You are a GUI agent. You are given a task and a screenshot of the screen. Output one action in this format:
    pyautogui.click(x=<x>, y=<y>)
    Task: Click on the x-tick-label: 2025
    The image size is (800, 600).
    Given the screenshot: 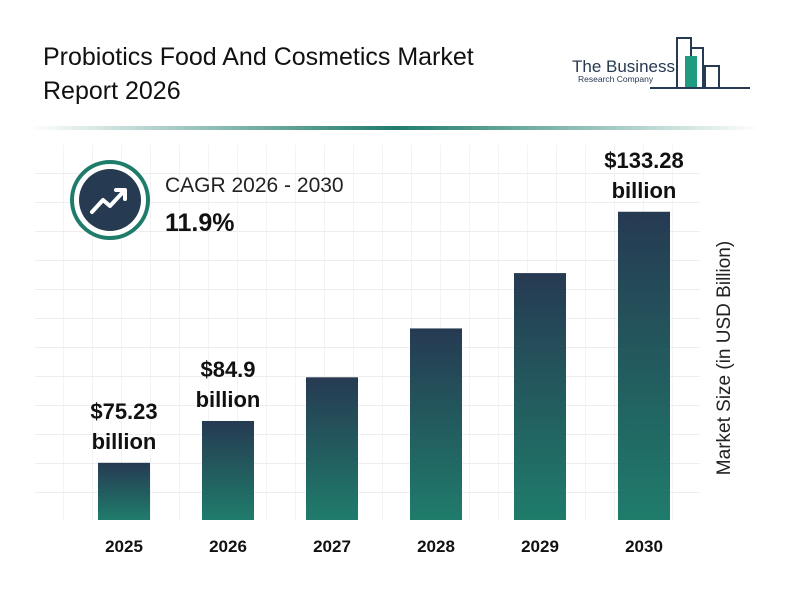 What is the action you would take?
    pyautogui.click(x=124, y=546)
    